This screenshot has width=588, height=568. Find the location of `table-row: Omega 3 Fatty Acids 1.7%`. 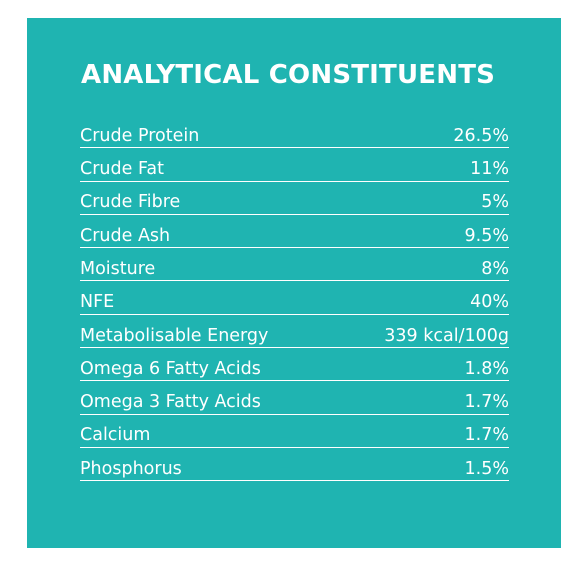

table-row: Omega 3 Fatty Acids 1.7% is located at coordinates (294, 398).